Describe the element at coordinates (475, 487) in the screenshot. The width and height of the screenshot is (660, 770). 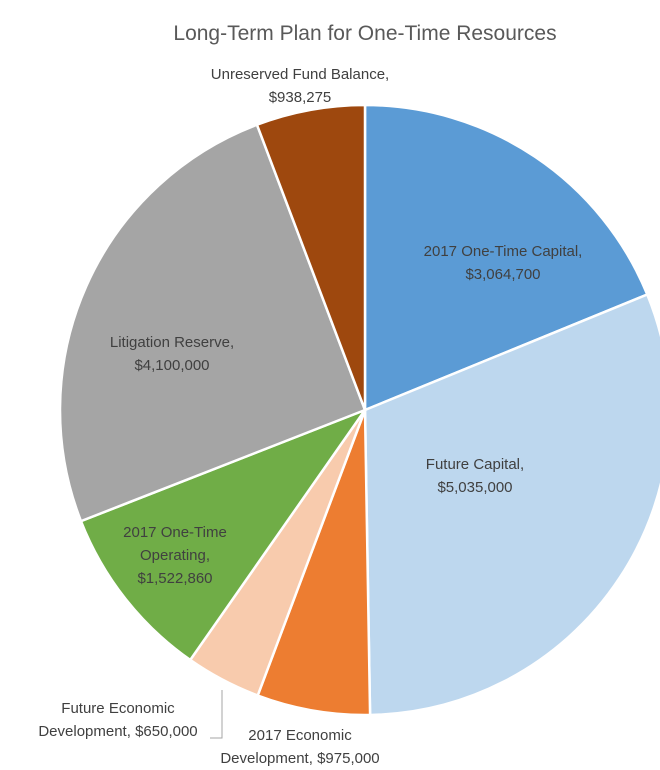
I see `value-label: $5,035,000` at that location.